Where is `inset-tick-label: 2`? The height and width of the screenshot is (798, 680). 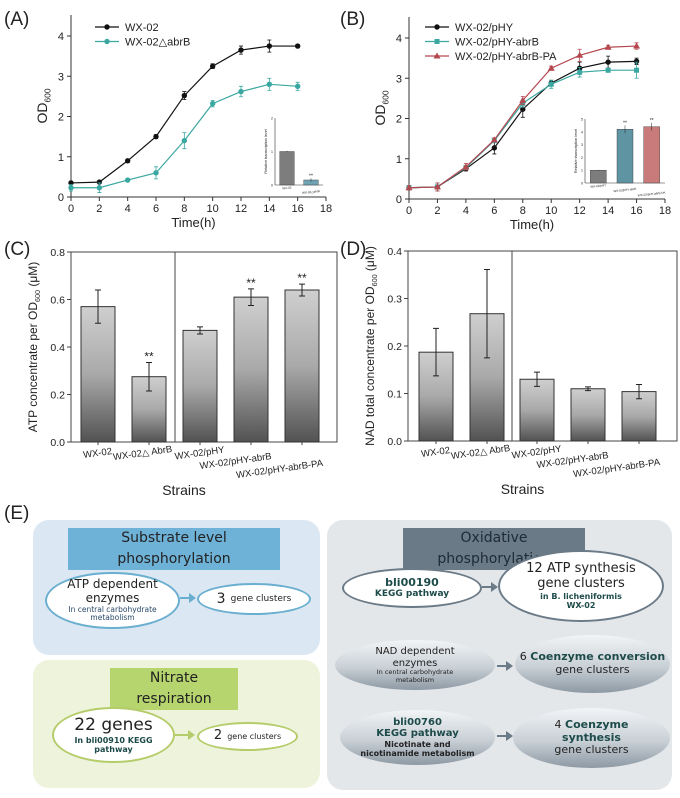
inset-tick-label: 2 is located at coordinates (272, 119).